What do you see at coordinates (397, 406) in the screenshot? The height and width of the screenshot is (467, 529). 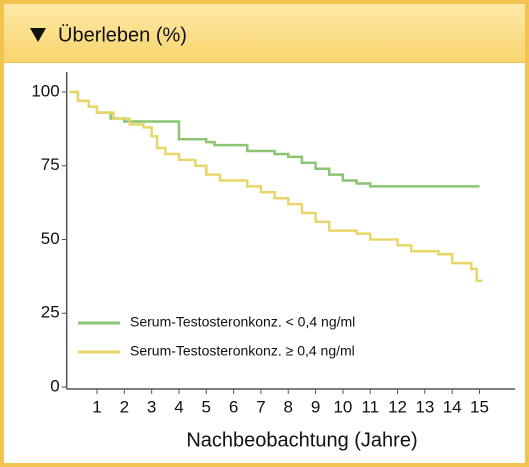 I see `x-tick-label: 12` at bounding box center [397, 406].